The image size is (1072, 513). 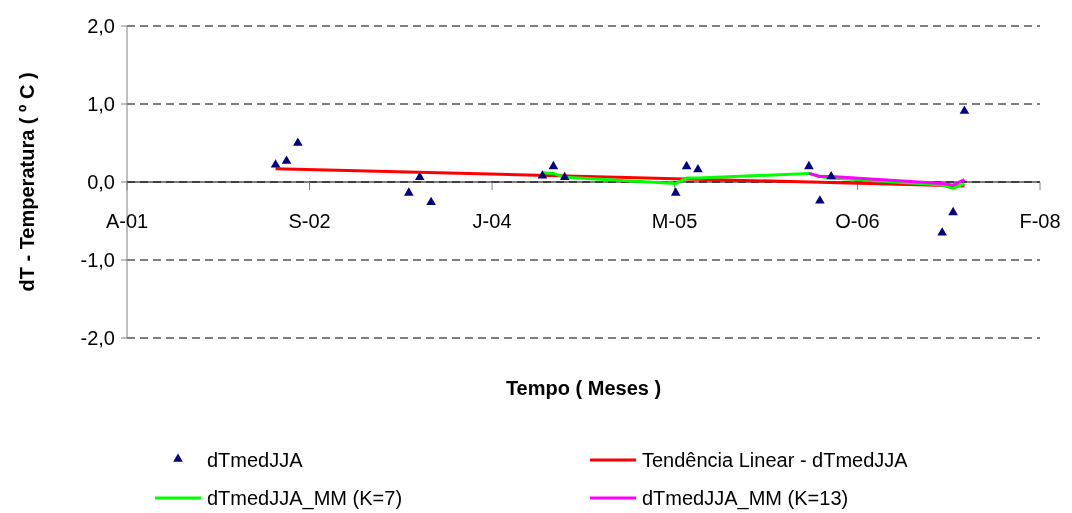 I want to click on x-tick-label: A-01, so click(x=127, y=221).